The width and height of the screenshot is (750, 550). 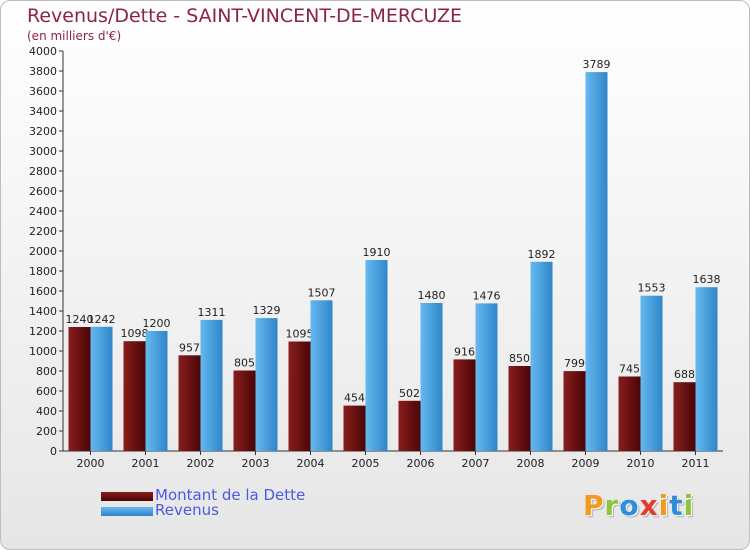 I want to click on legend-swatch-debt, so click(x=127, y=496).